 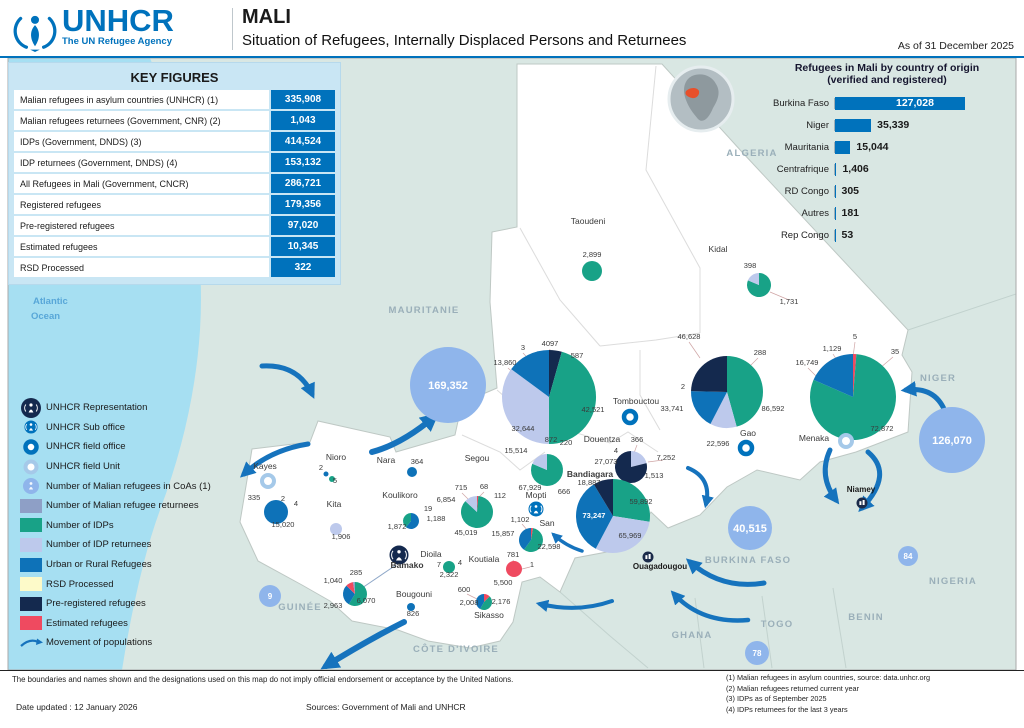 What do you see at coordinates (887, 213) in the screenshot?
I see `chart-row: Autres 181` at bounding box center [887, 213].